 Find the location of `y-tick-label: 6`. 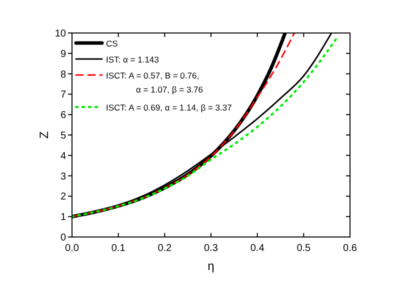

y-tick-label: 6 is located at coordinates (63, 116).